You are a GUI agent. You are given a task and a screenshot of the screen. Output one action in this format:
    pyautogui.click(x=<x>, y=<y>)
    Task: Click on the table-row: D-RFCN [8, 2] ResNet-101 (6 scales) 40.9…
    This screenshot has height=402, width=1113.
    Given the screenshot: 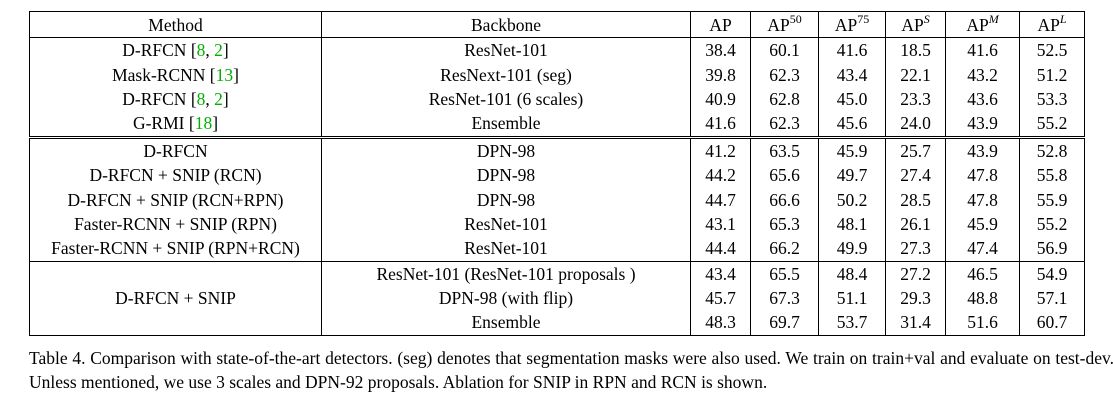 What is the action you would take?
    pyautogui.click(x=557, y=99)
    